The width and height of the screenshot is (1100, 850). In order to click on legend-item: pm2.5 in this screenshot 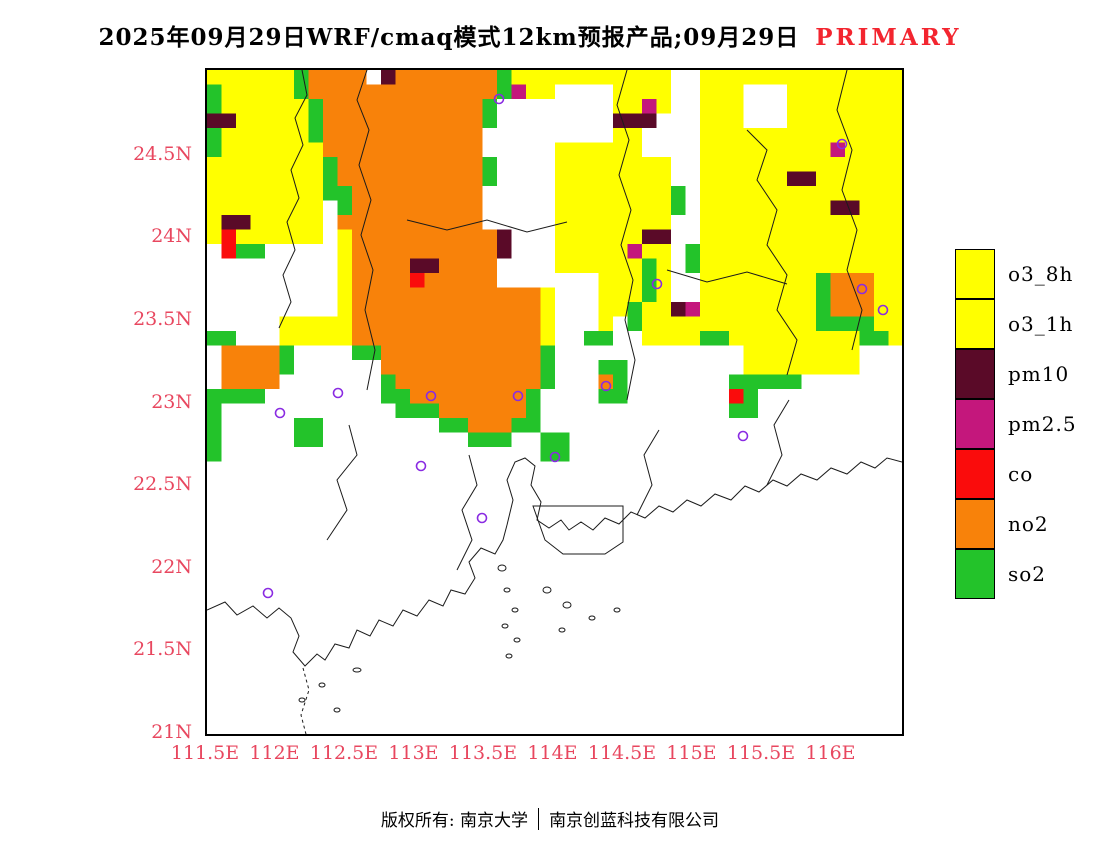, I will do `click(1016, 423)`.